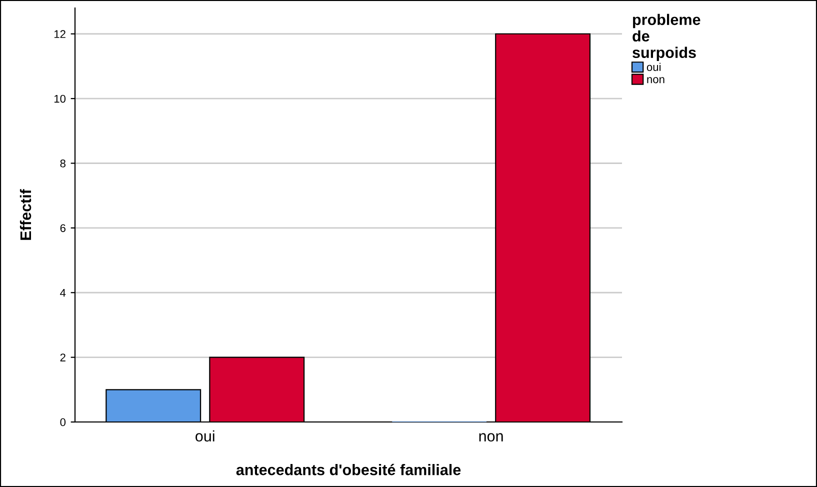 The image size is (817, 487). What do you see at coordinates (655, 80) in the screenshot?
I see `legend-label: non` at bounding box center [655, 80].